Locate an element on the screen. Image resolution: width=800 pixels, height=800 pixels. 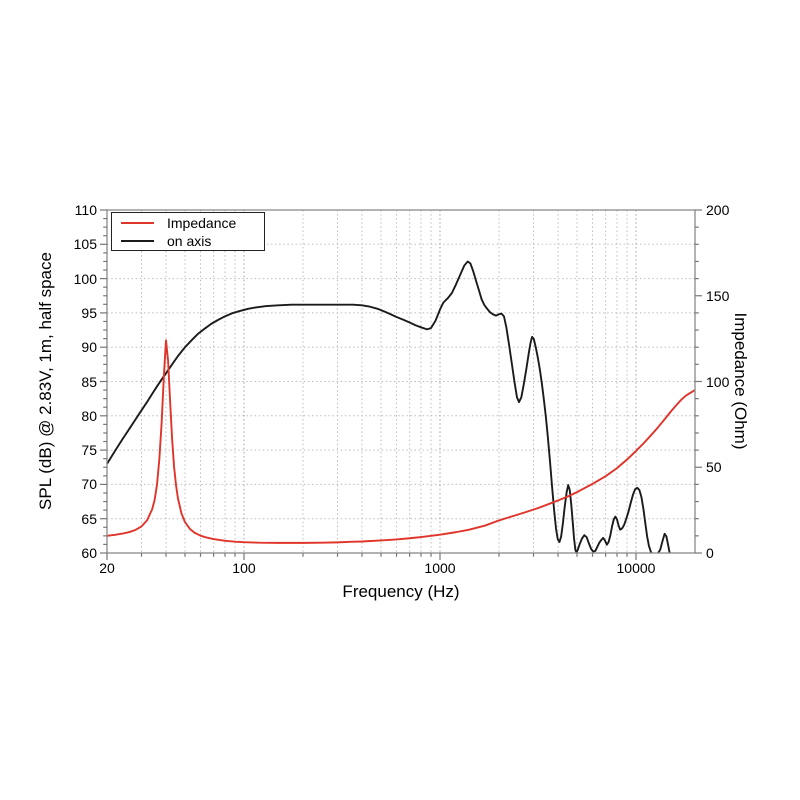
y-left-tick-110: 110 is located at coordinates (85, 210).